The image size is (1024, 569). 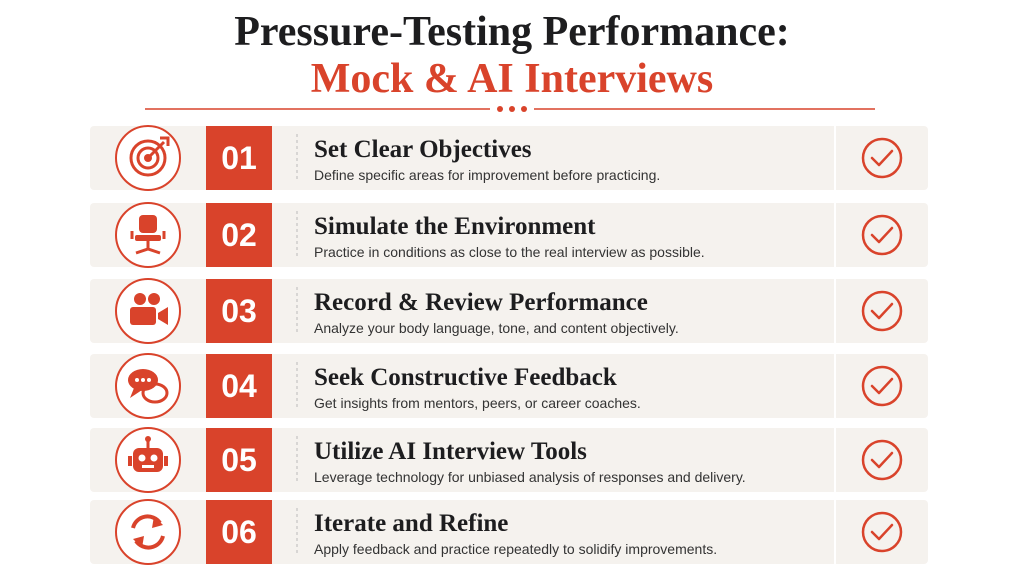 I want to click on step-number: 02, so click(x=239, y=235).